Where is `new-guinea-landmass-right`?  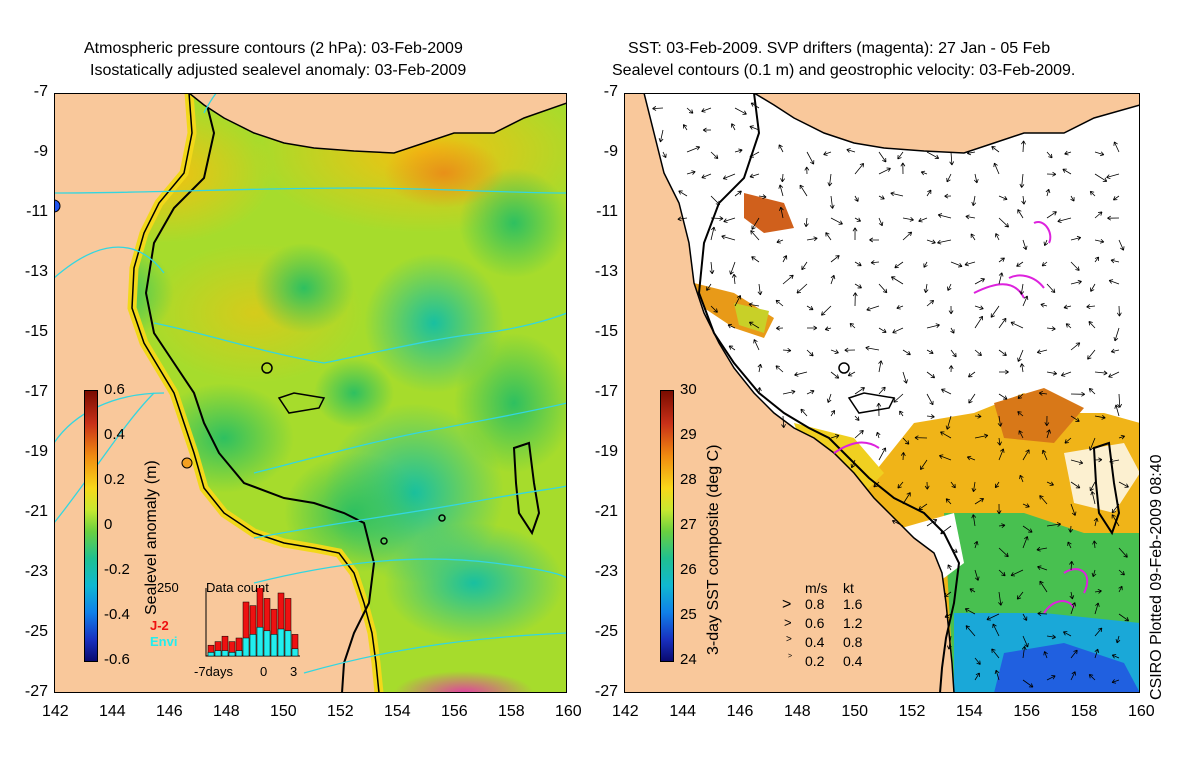
new-guinea-landmass-right is located at coordinates (892, 123).